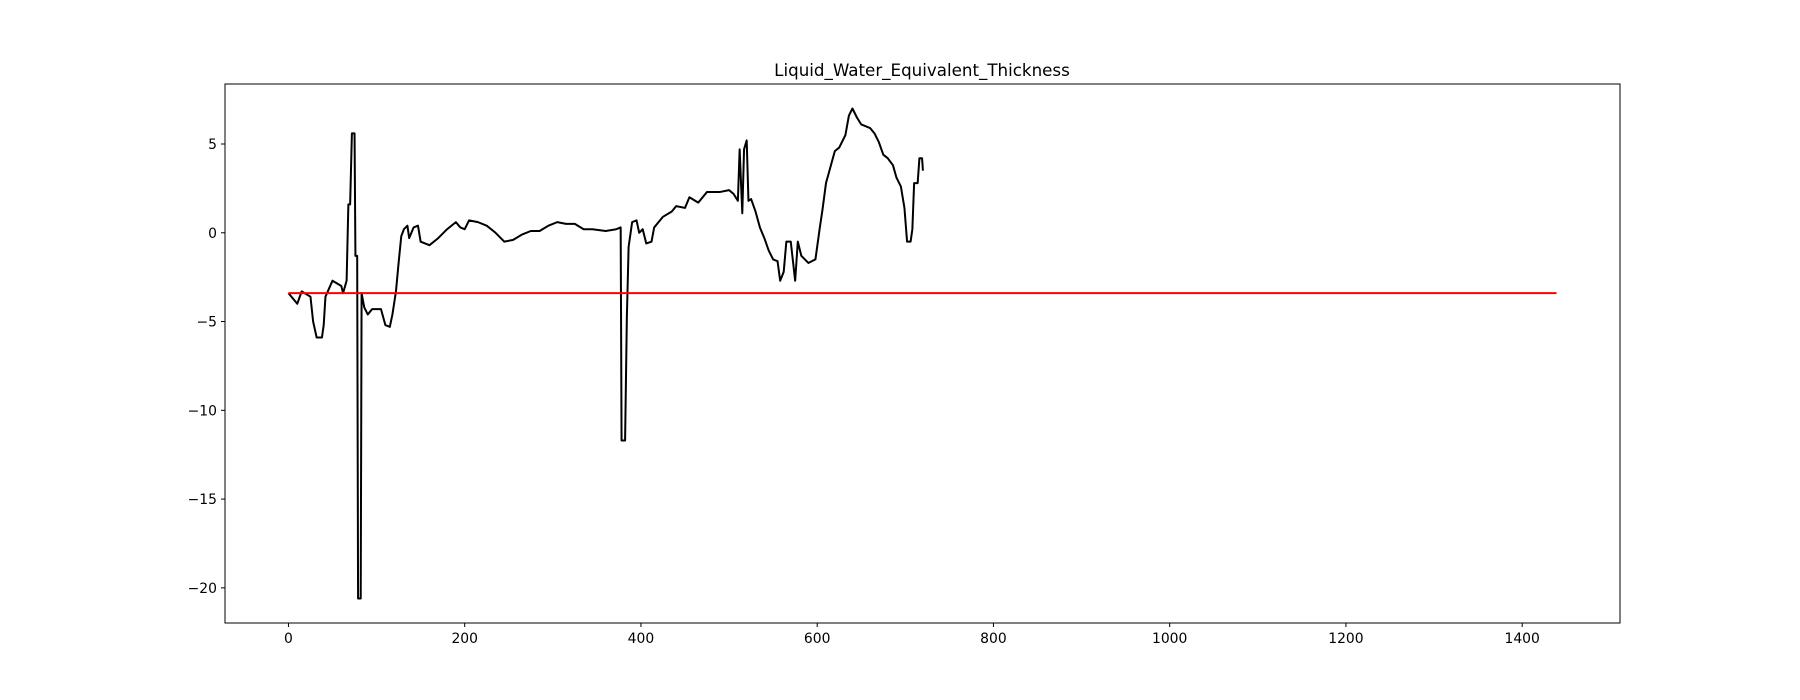  What do you see at coordinates (1169, 639) in the screenshot?
I see `x-tick-label: 1000` at bounding box center [1169, 639].